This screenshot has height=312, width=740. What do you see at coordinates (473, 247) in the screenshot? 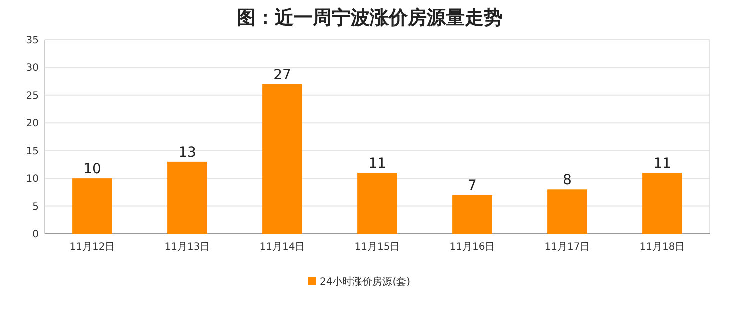
I see `x-tick-label: 11月16日` at bounding box center [473, 247].